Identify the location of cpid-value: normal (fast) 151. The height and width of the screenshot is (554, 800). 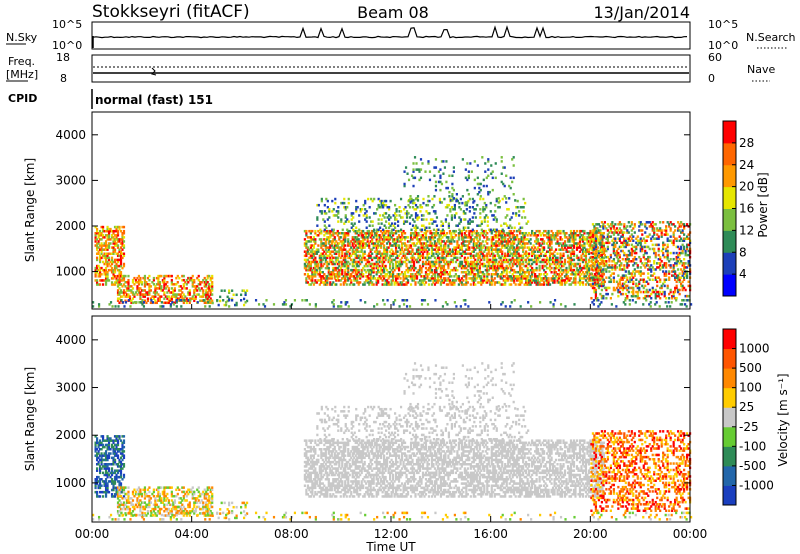
(154, 100).